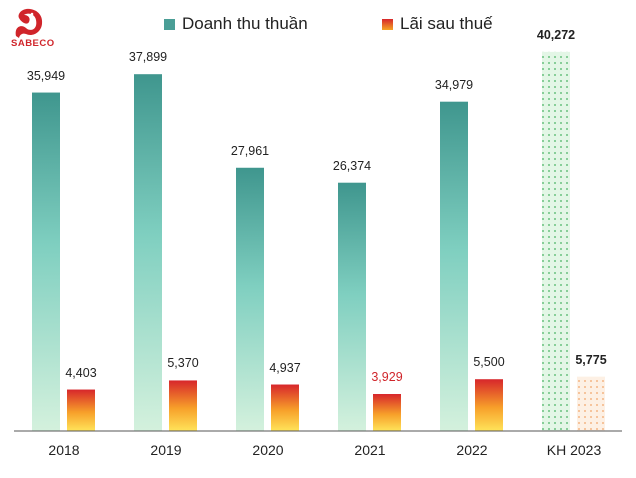  I want to click on profit-label-2018: 4,403, so click(81, 372).